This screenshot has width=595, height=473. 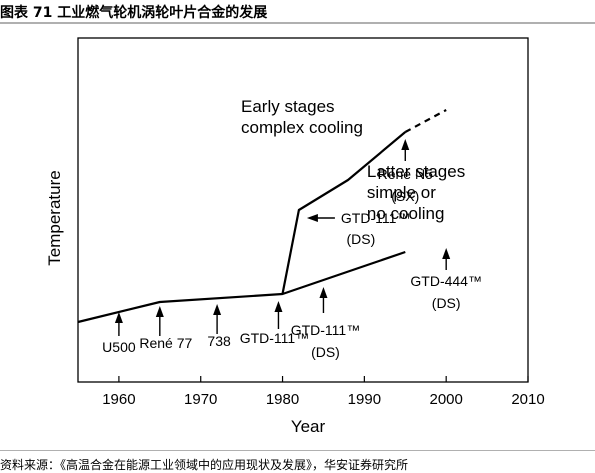 I want to click on alloy-name-label: U500, so click(x=119, y=347).